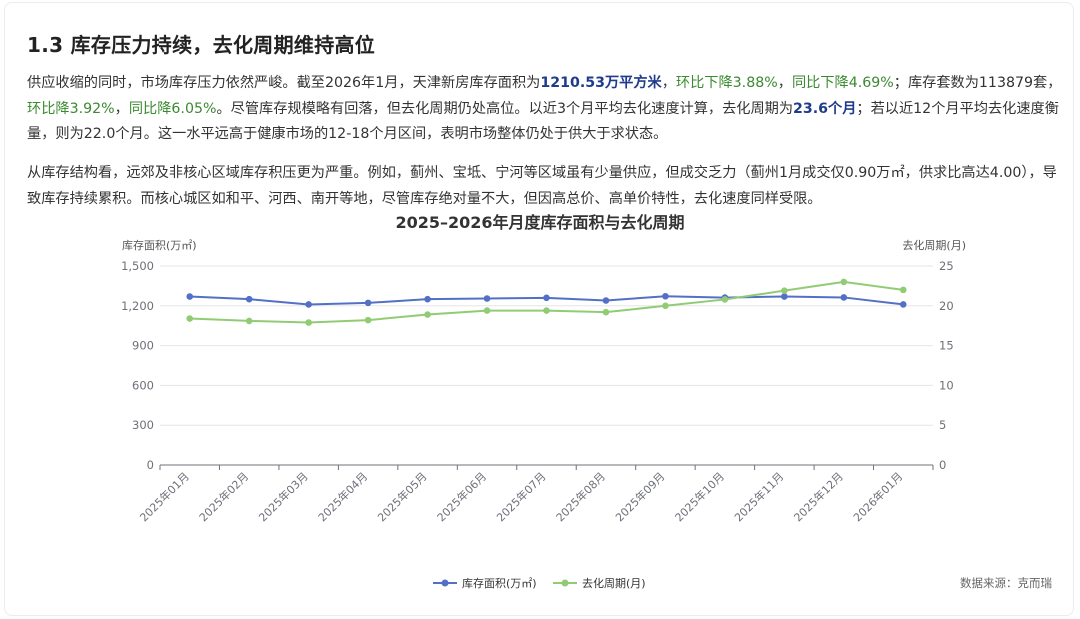 Image resolution: width=1080 pixels, height=619 pixels. I want to click on x-tick-label: 2025年02月, so click(223, 496).